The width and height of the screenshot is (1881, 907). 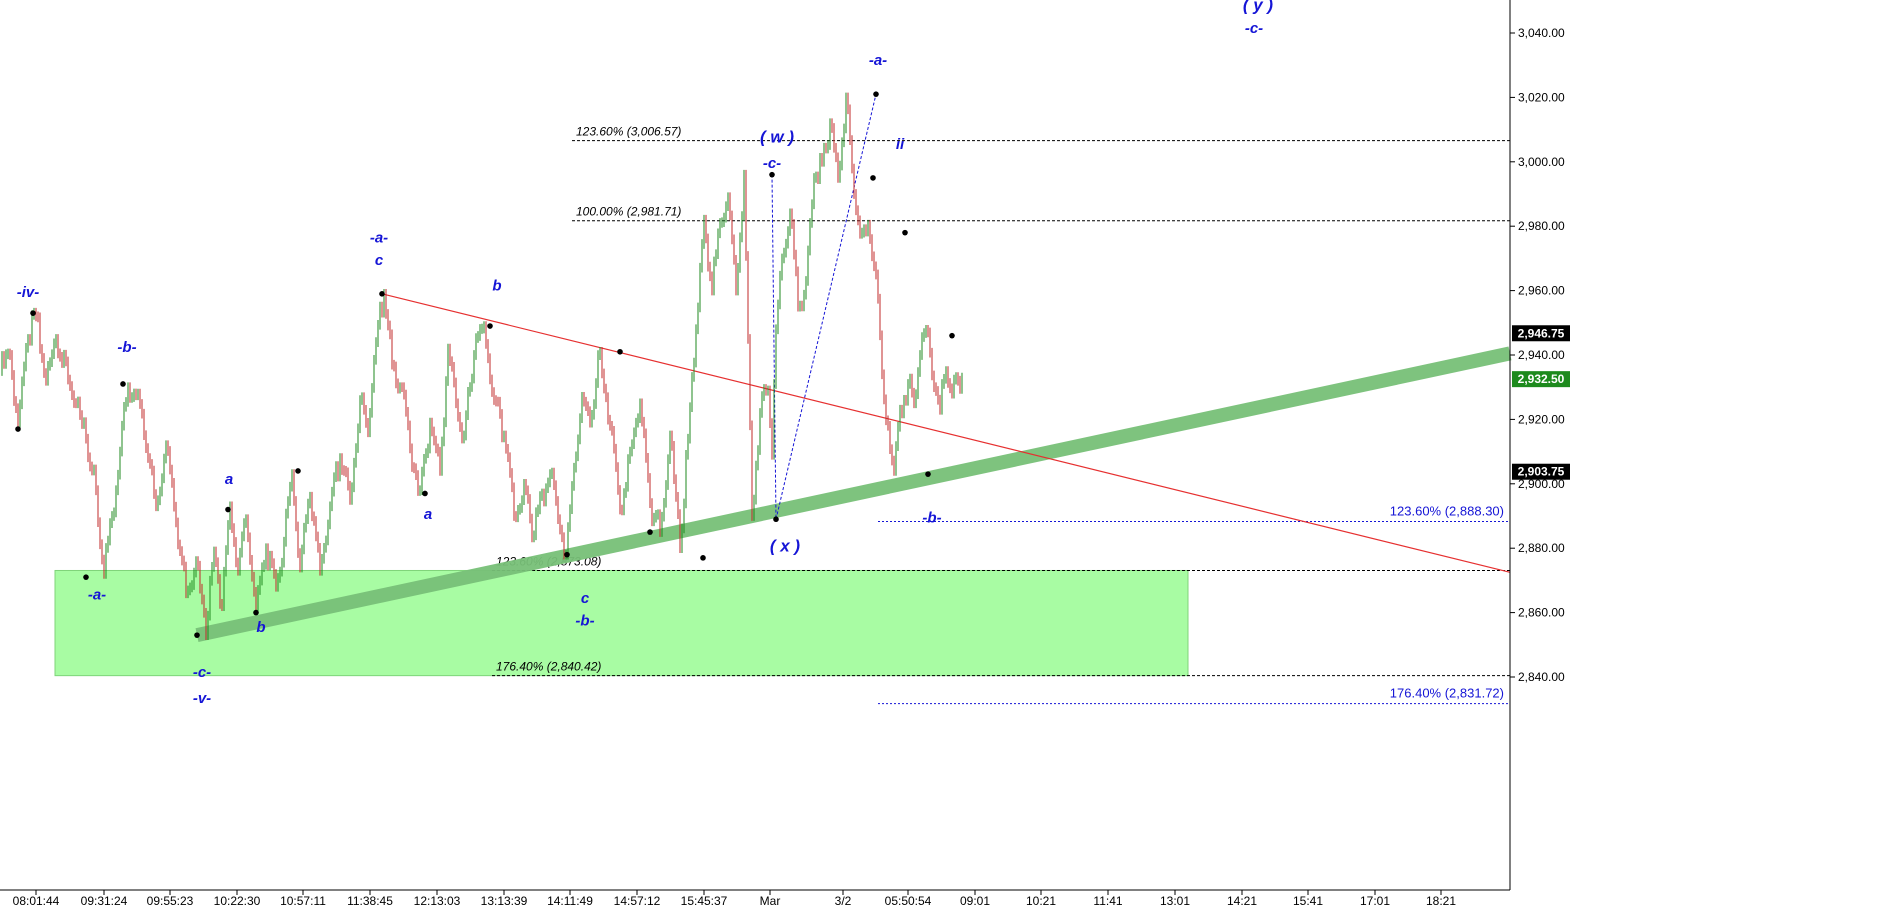 I want to click on time-tick-label: 18:21, so click(x=1441, y=900).